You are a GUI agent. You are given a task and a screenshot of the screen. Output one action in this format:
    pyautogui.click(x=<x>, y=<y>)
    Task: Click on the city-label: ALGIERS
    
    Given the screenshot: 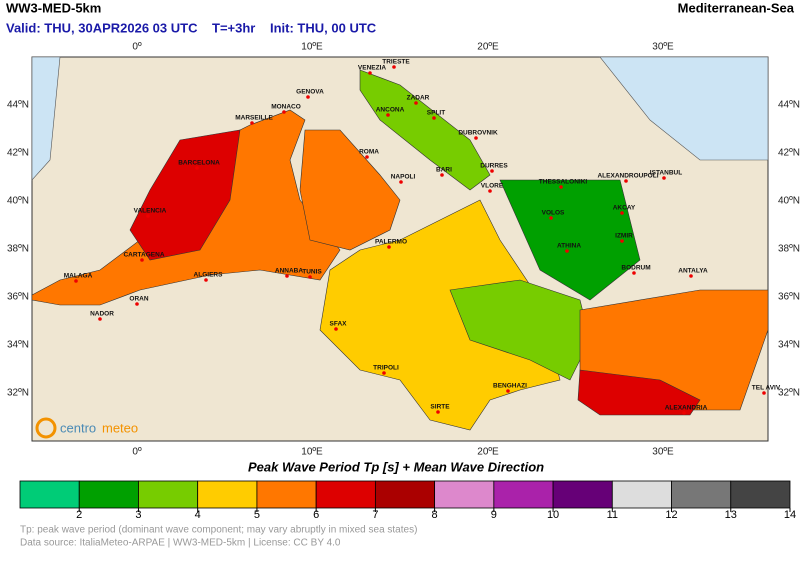 What is the action you would take?
    pyautogui.click(x=209, y=275)
    